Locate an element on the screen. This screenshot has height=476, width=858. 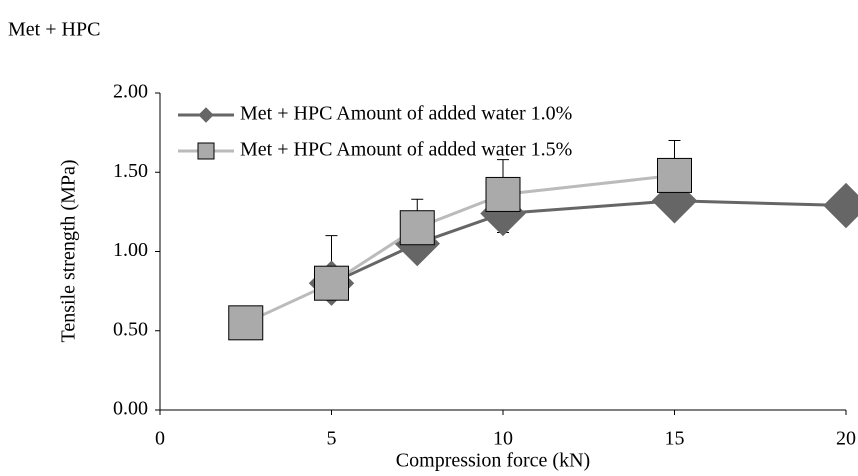
chart-title: Met + HPC is located at coordinates (54, 30).